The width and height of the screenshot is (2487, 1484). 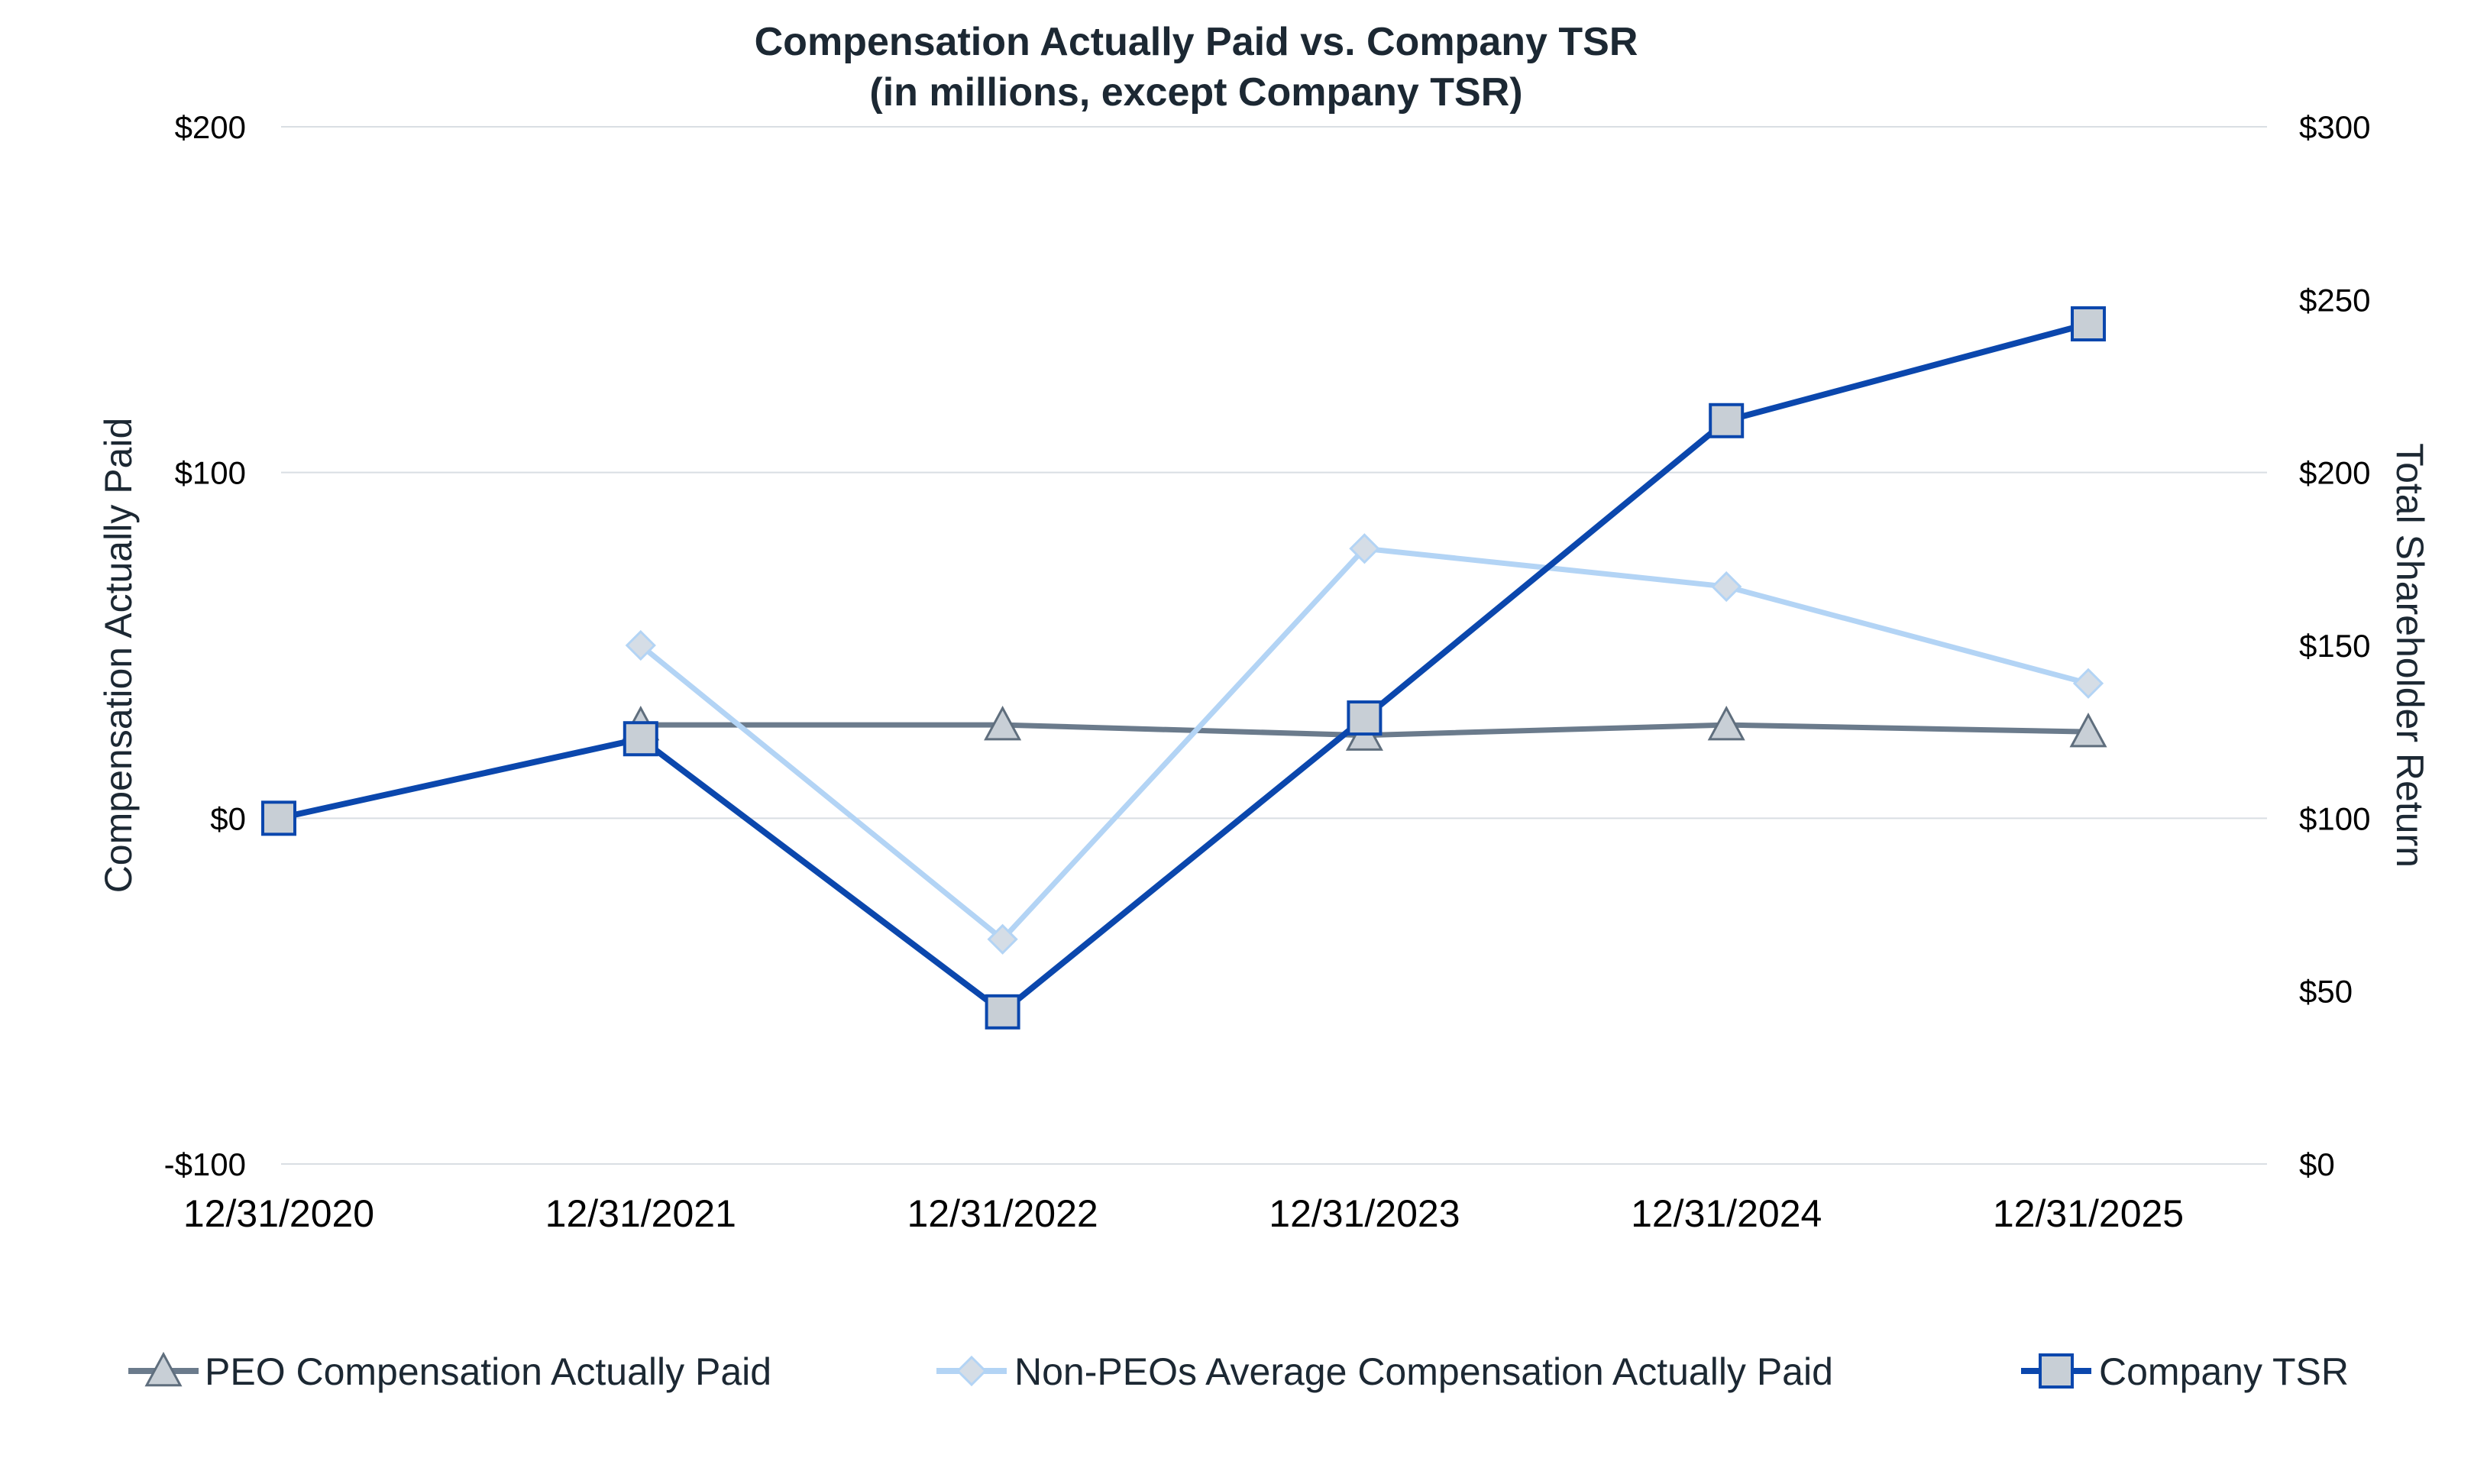 What do you see at coordinates (2088, 1213) in the screenshot?
I see `x-tick-label: 12/31/2025` at bounding box center [2088, 1213].